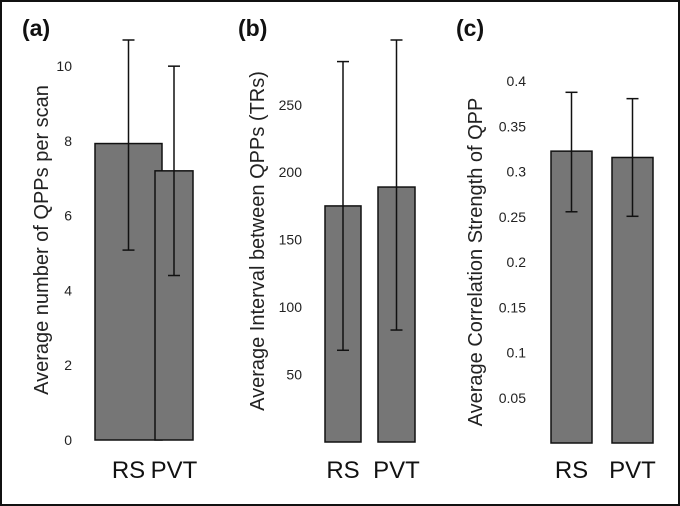 This screenshot has height=506, width=680. I want to click on y-tick-label: 50, so click(294, 375).